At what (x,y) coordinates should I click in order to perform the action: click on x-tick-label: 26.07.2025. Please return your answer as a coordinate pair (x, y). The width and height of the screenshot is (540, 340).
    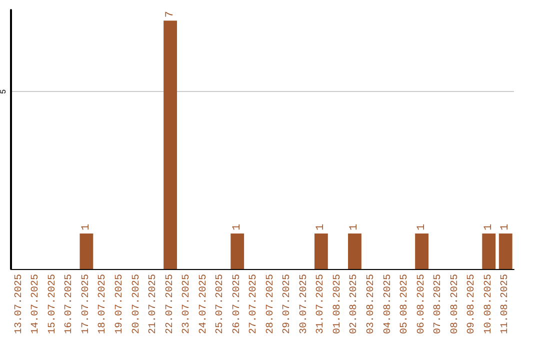
    Looking at the image, I should click on (237, 304).